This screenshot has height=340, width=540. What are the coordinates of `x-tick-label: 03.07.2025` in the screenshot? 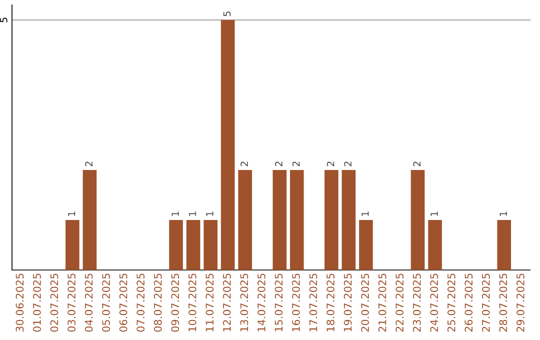 It's located at (72, 303).